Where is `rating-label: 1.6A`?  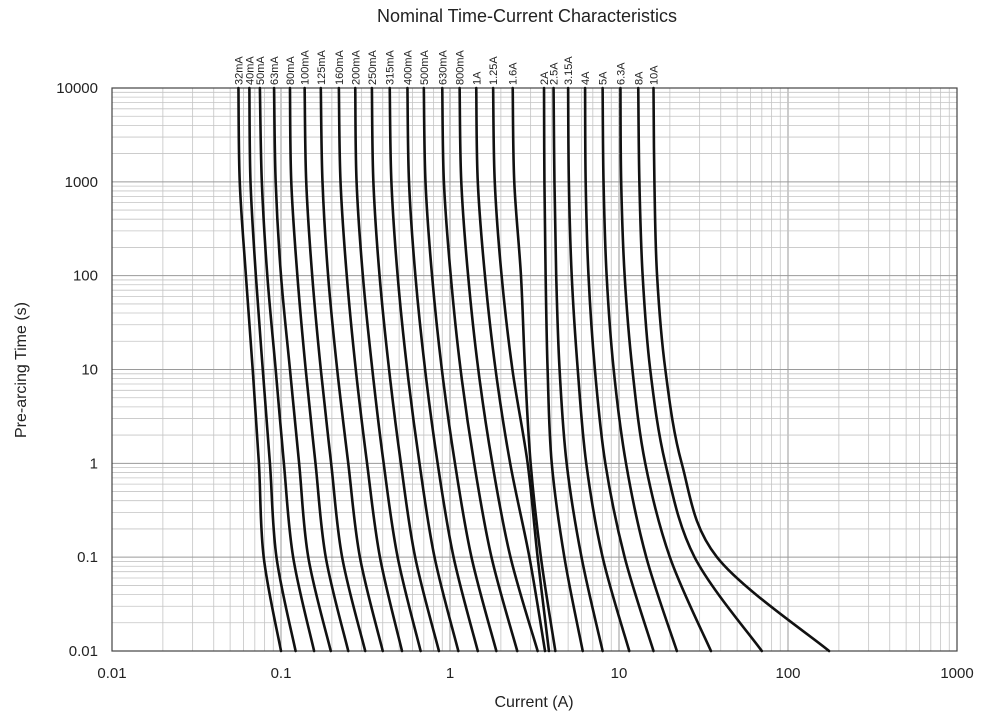
rating-label: 1.6A is located at coordinates (514, 73).